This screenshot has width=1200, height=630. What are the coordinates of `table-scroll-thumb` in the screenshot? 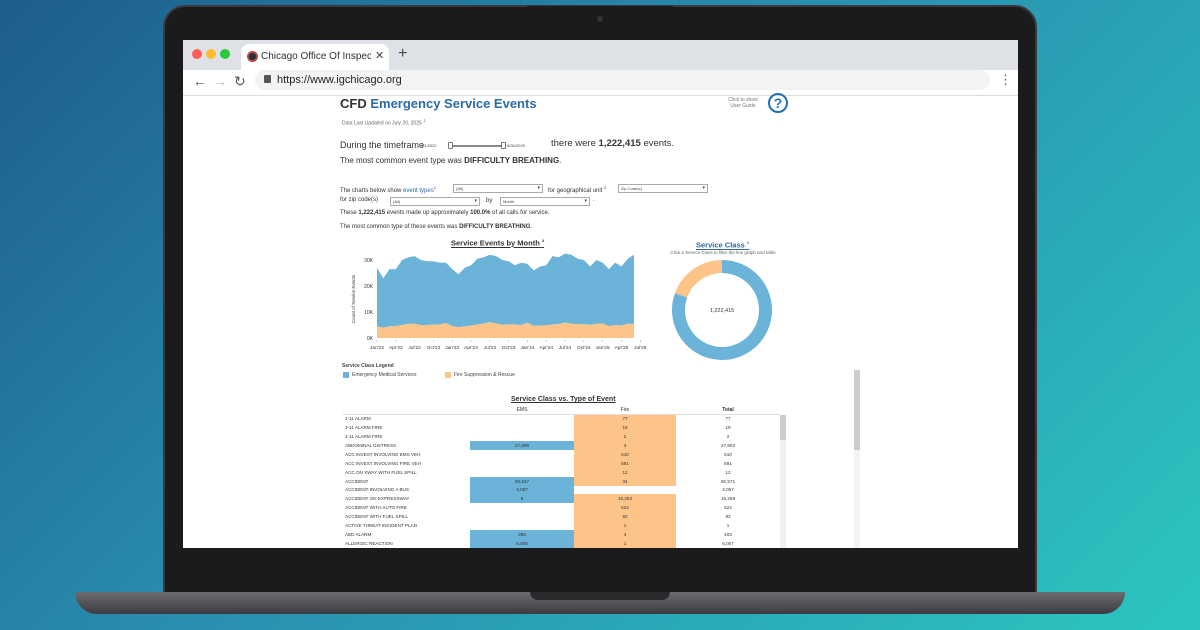 It's located at (783, 427).